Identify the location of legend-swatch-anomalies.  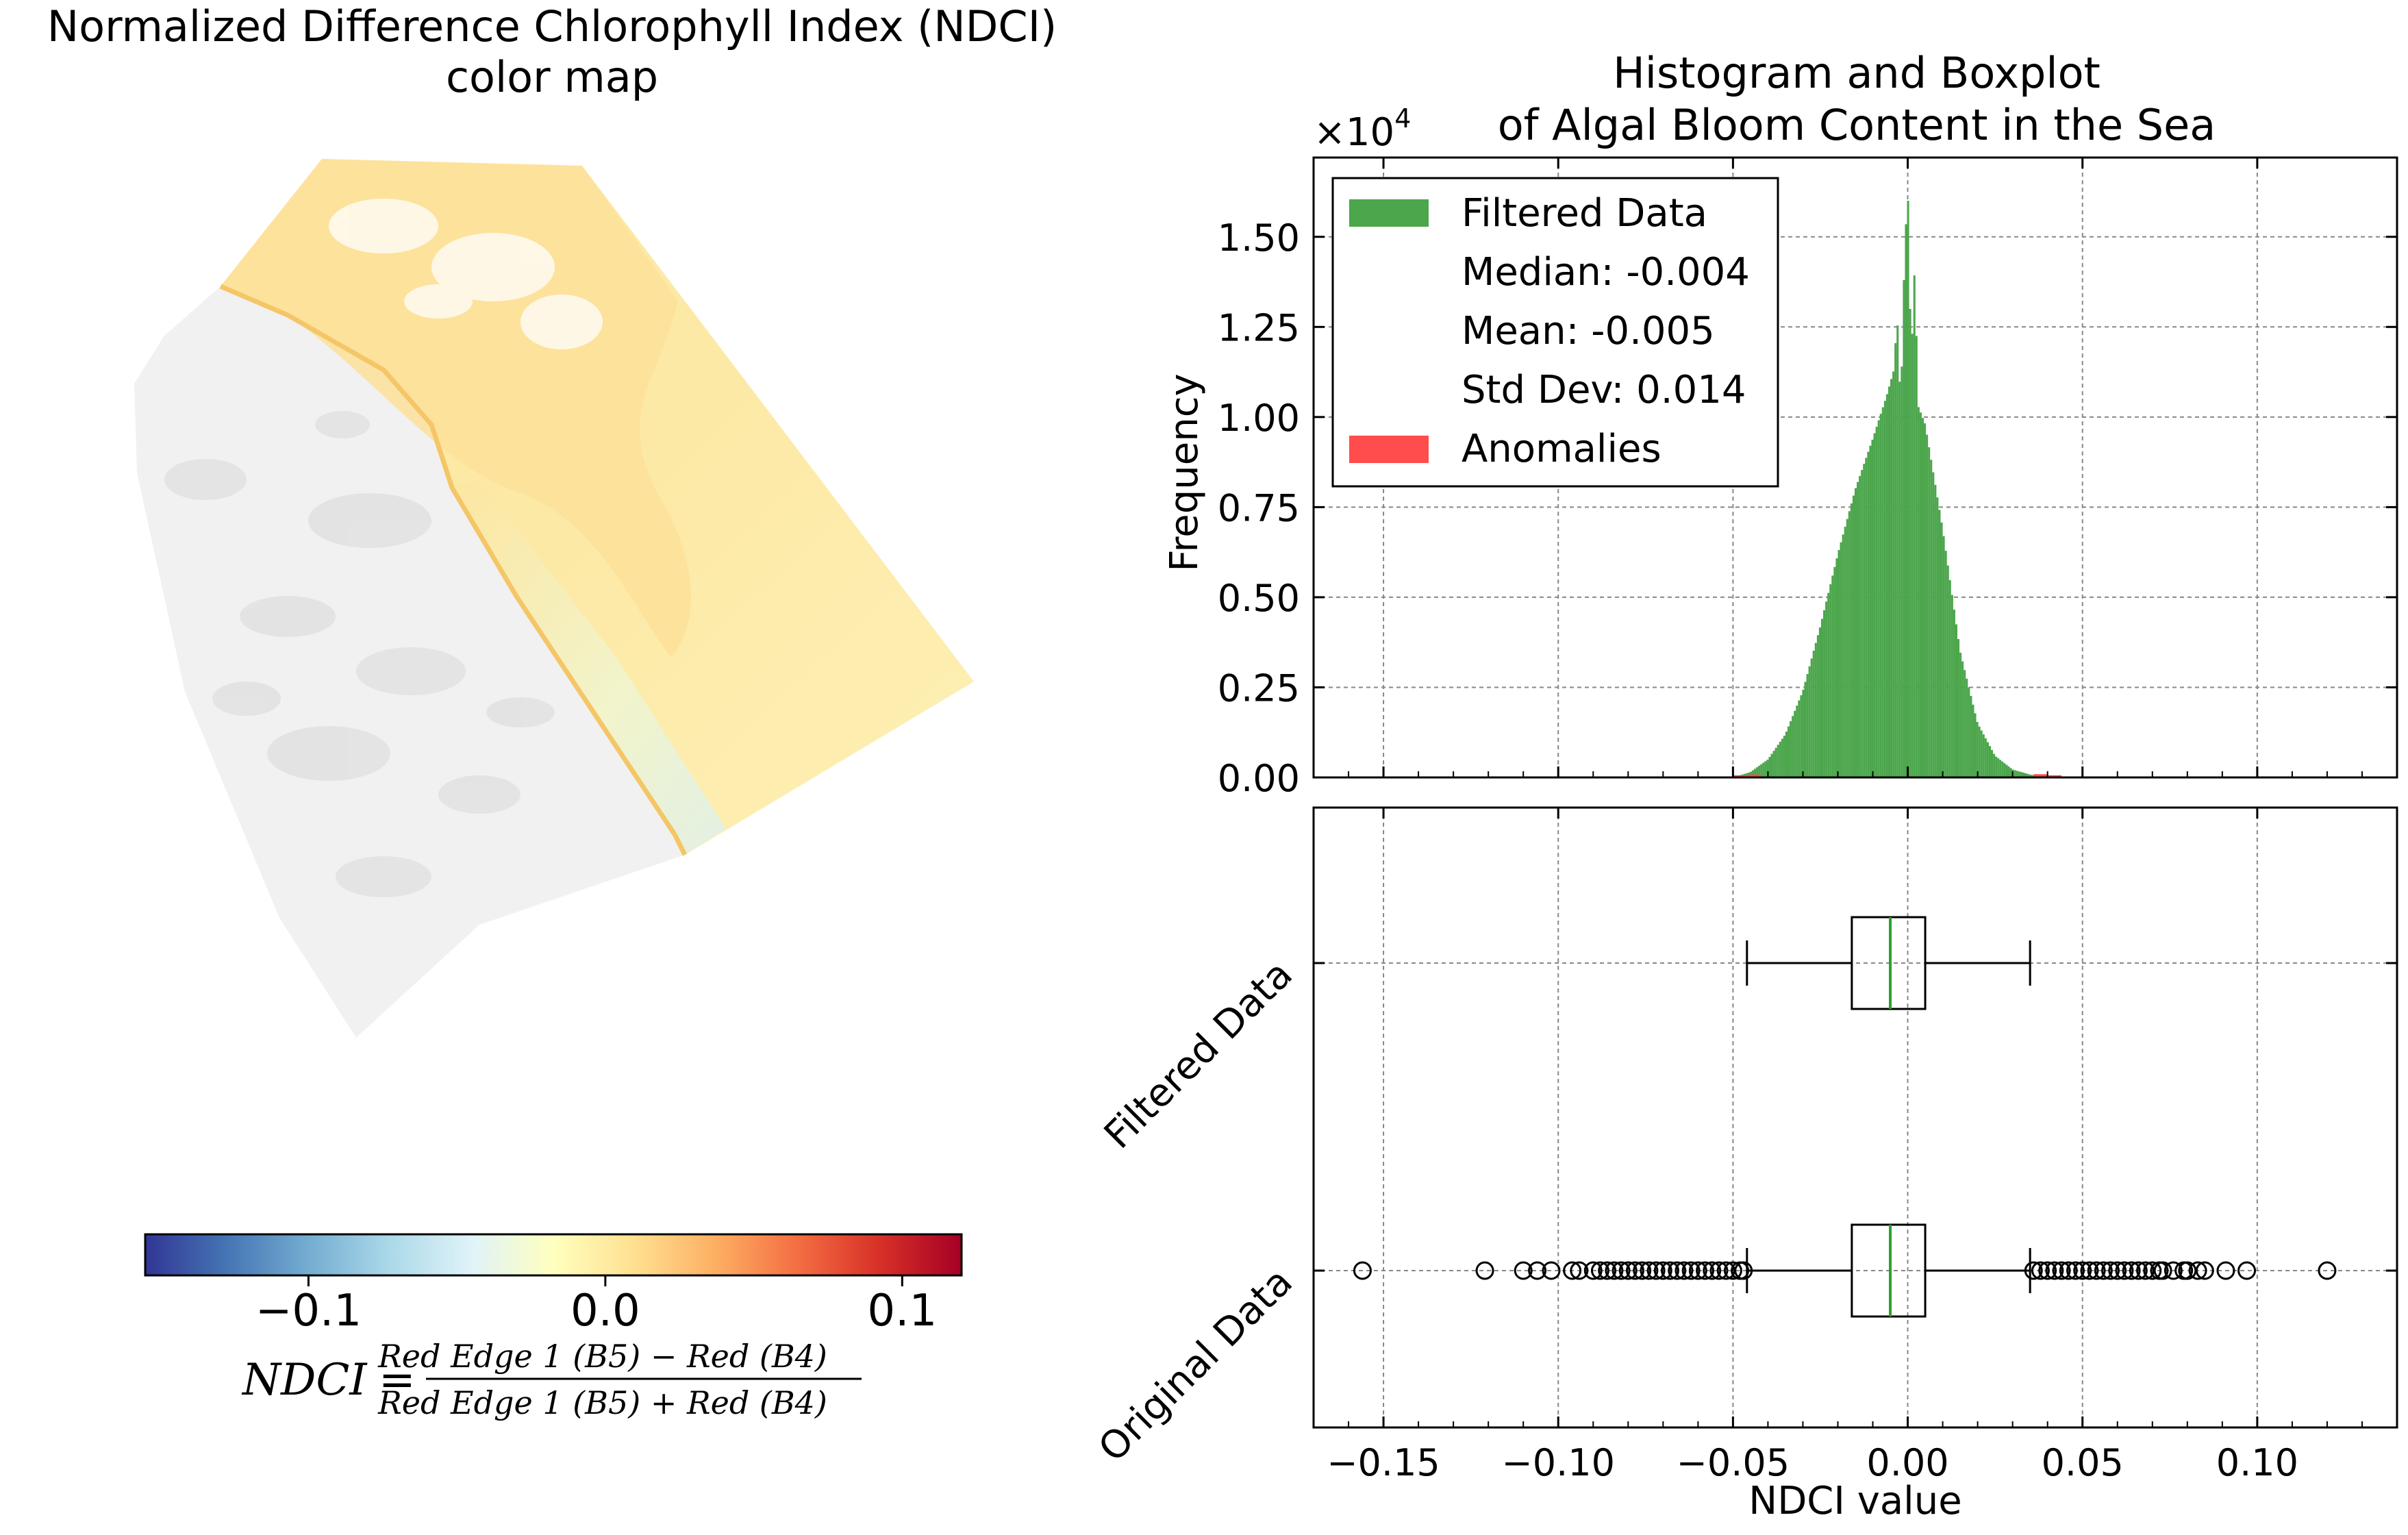
(1389, 449).